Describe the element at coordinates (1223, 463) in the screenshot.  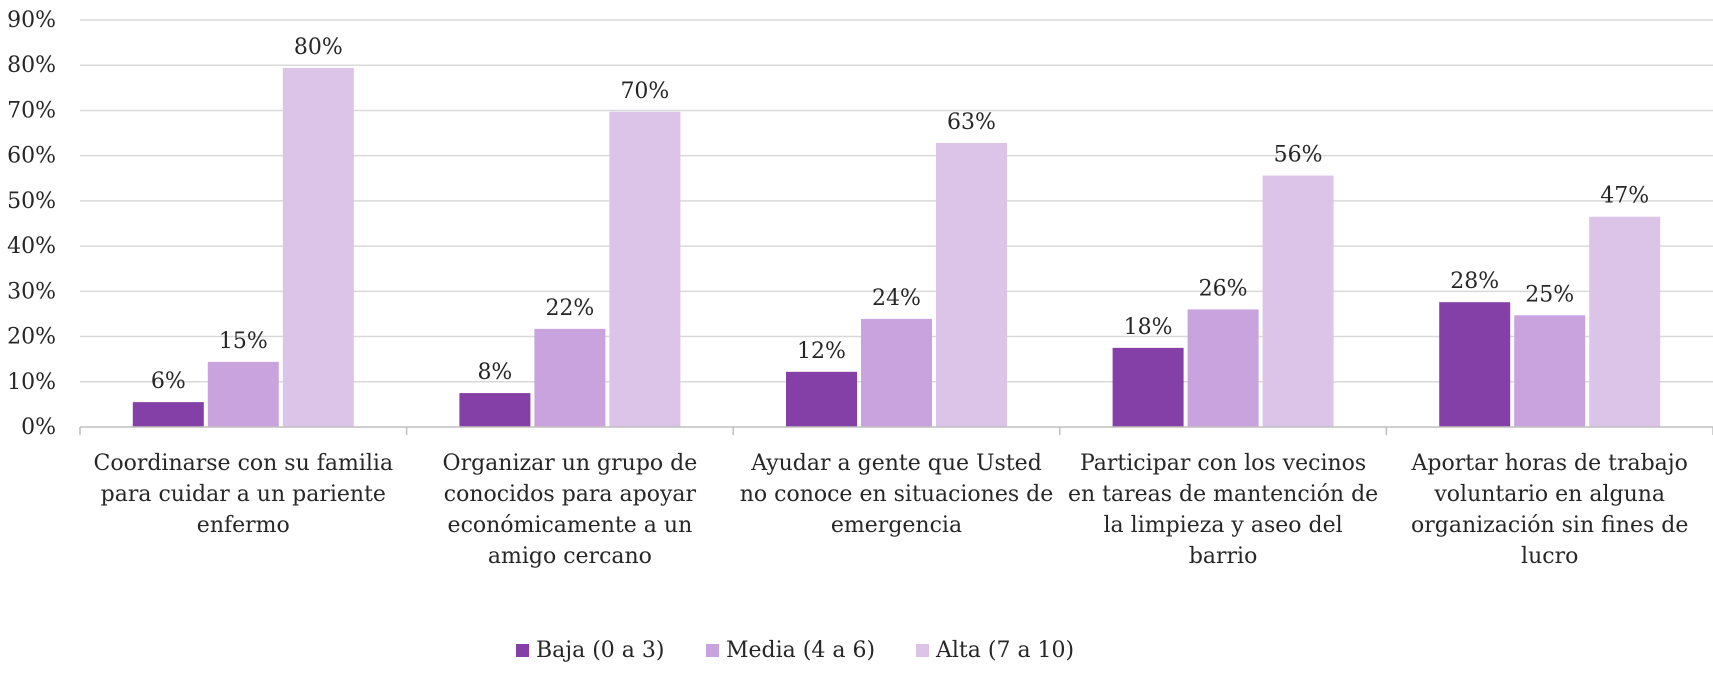
I see `category-label-line: Participar con los vecinos` at that location.